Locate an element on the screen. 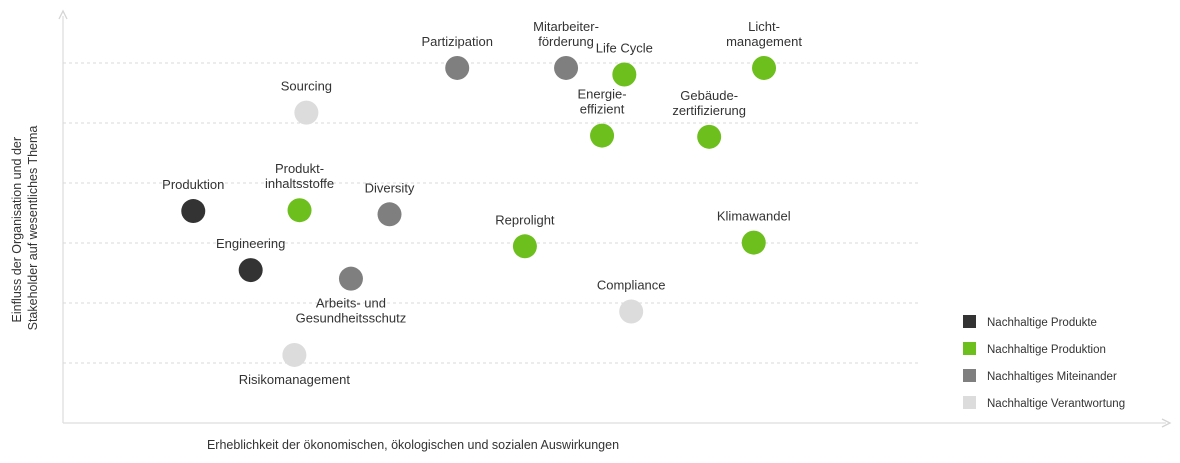  data-label: management is located at coordinates (764, 41).